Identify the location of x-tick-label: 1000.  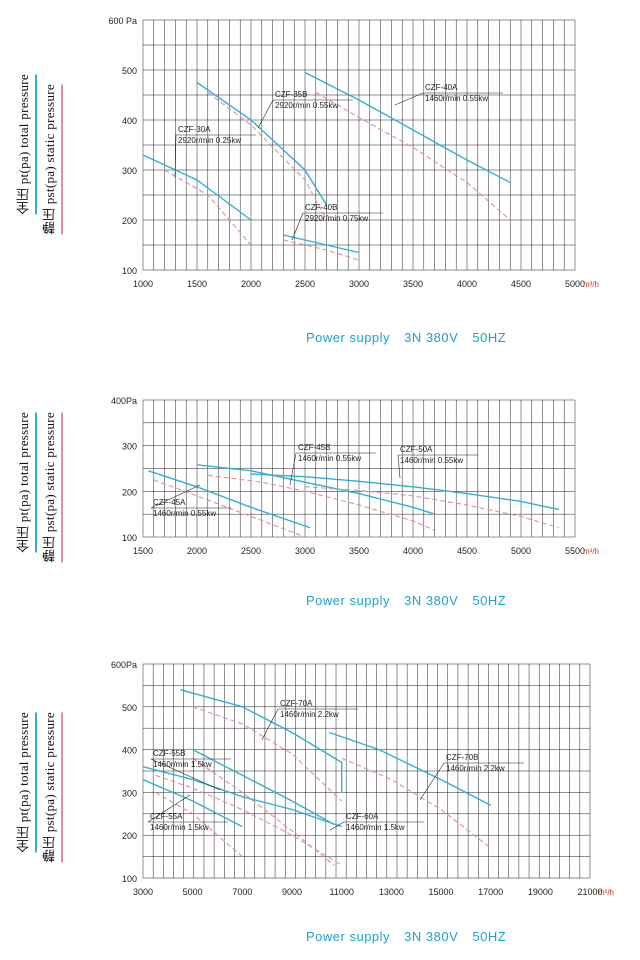
(143, 284).